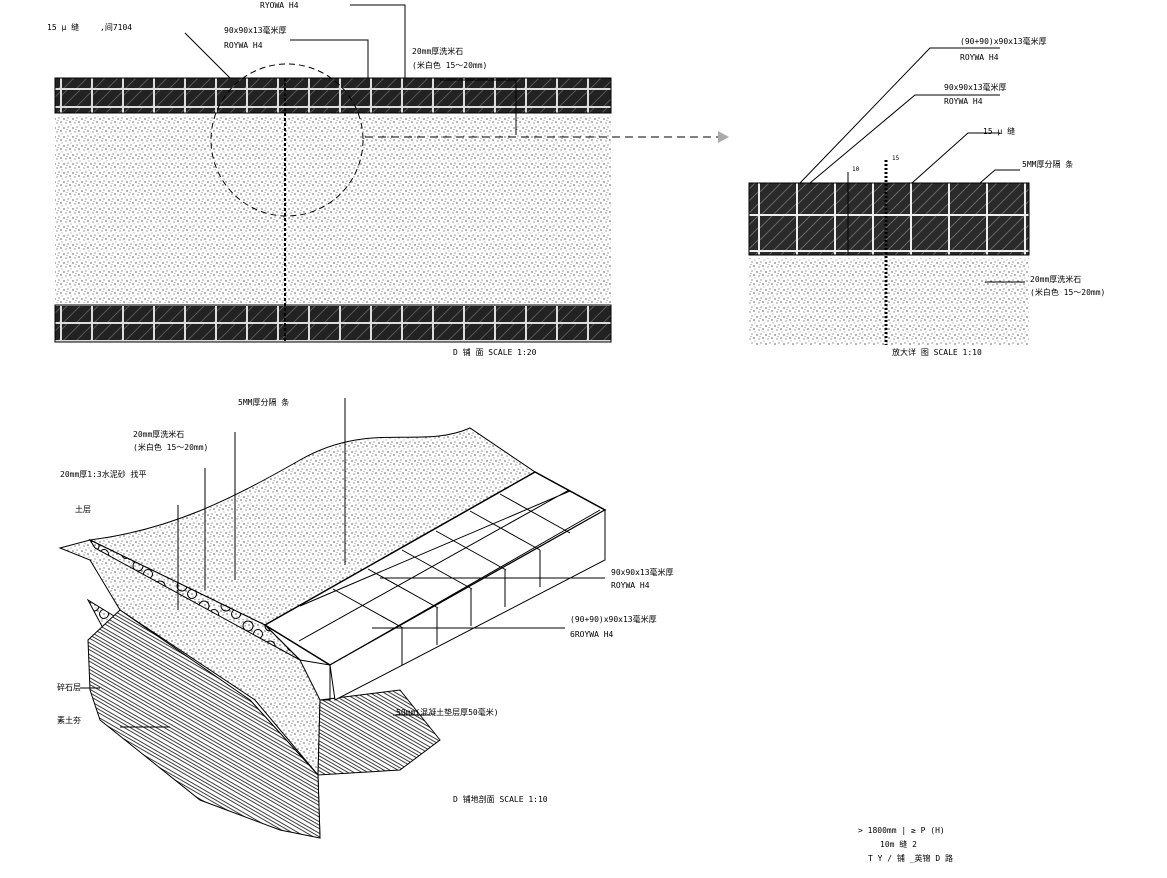  I want to click on dimension: 15, so click(896, 158).